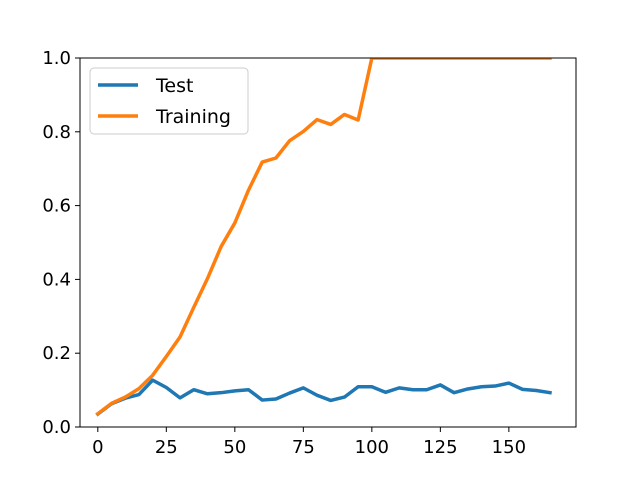 Image resolution: width=640 pixels, height=480 pixels. Describe the element at coordinates (509, 447) in the screenshot. I see `x-tick-label: 150` at that location.